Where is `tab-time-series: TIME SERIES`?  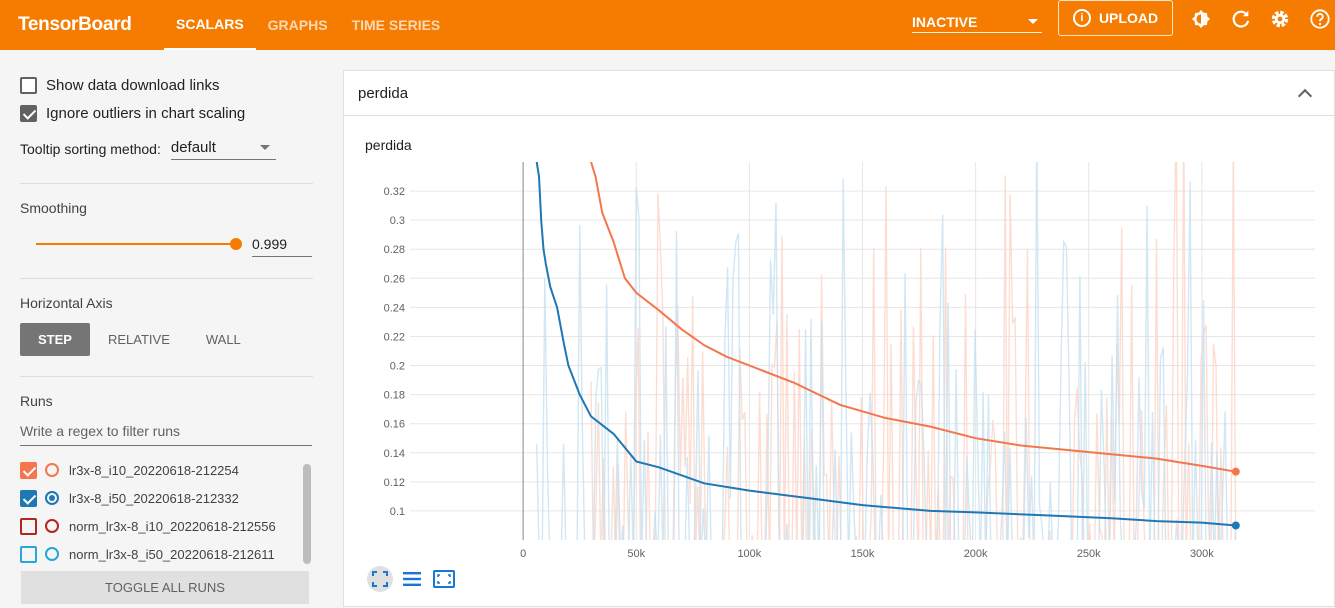
tab-time-series: TIME SERIES is located at coordinates (396, 25).